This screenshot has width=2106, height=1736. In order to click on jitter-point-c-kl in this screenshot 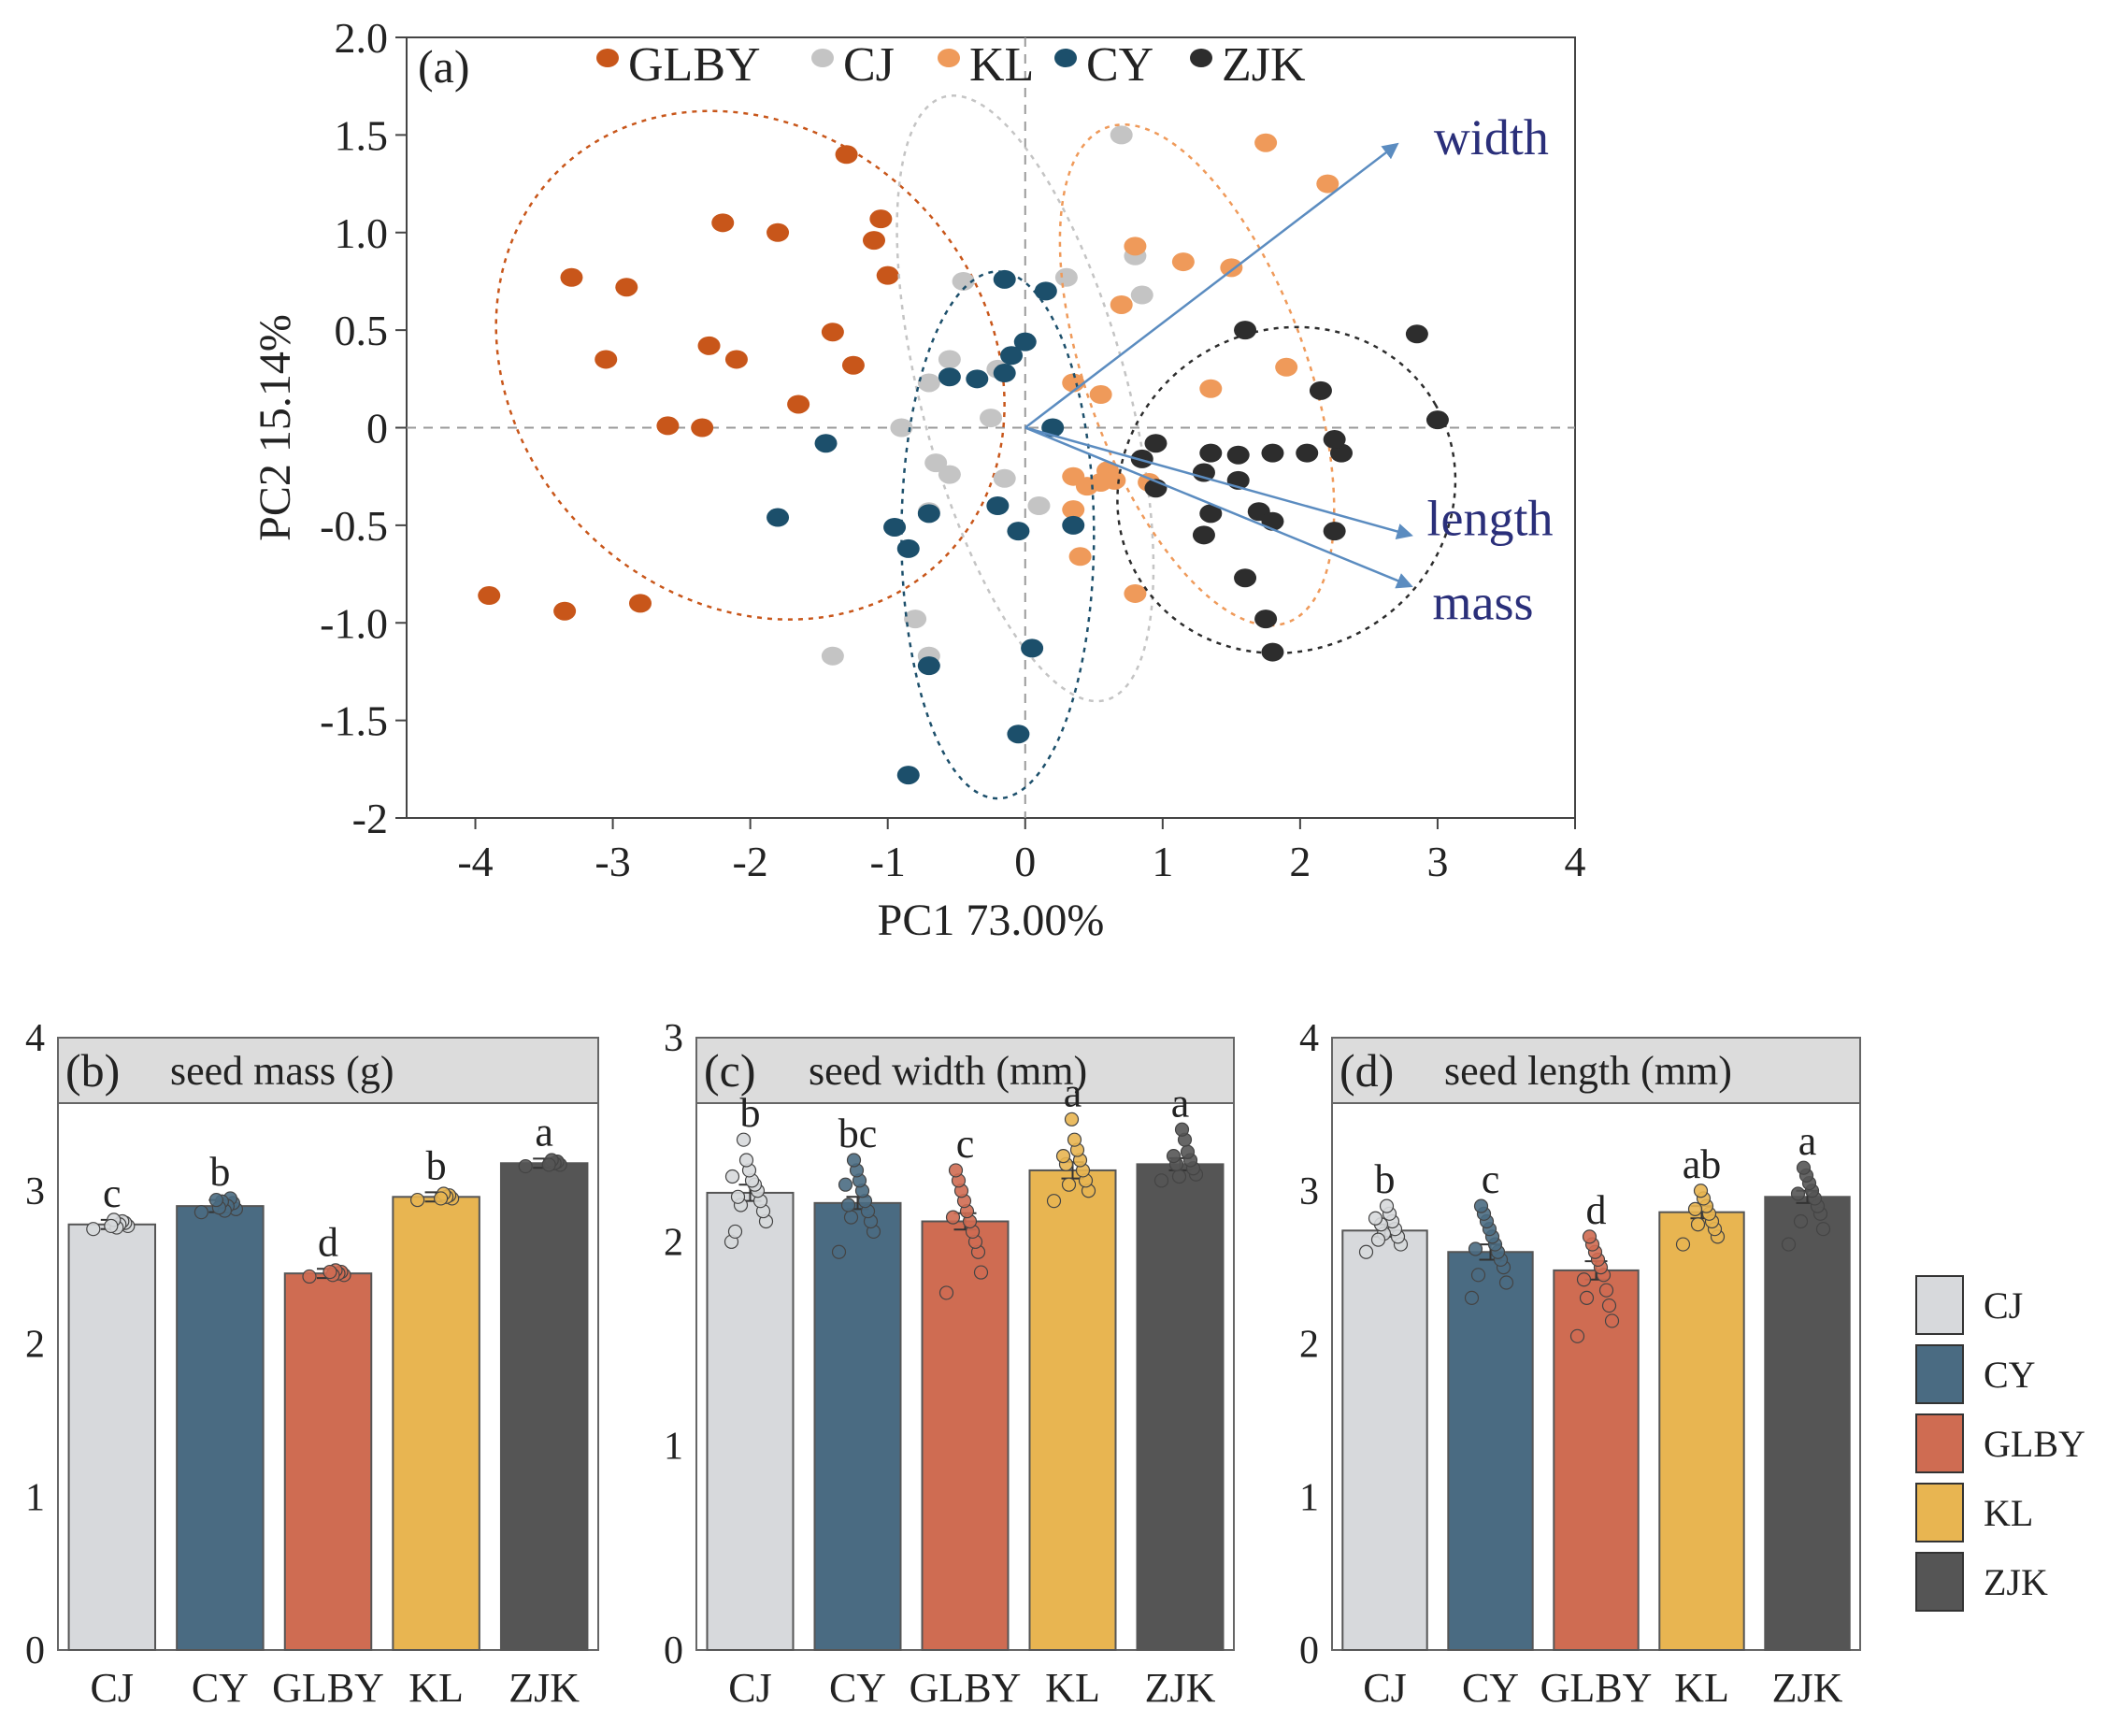, I will do `click(1069, 1184)`.